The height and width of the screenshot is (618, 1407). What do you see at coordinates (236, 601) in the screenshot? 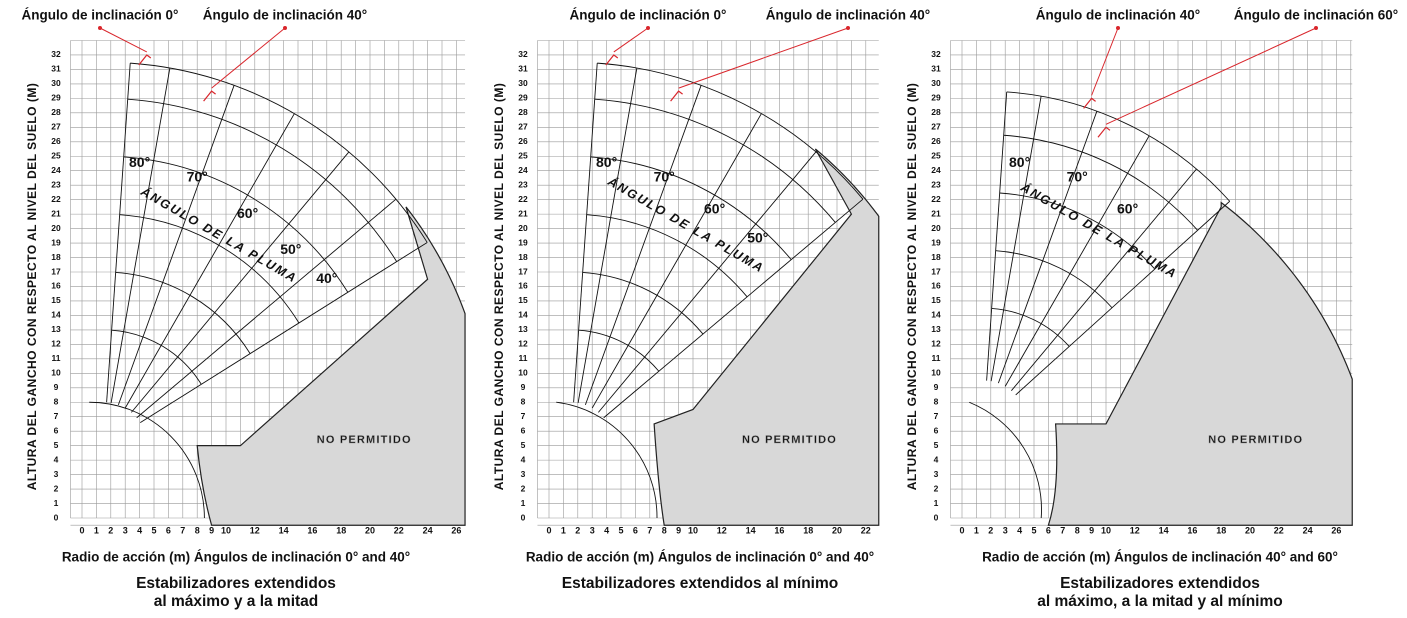
I see `caption: al máximo y a la mitad` at bounding box center [236, 601].